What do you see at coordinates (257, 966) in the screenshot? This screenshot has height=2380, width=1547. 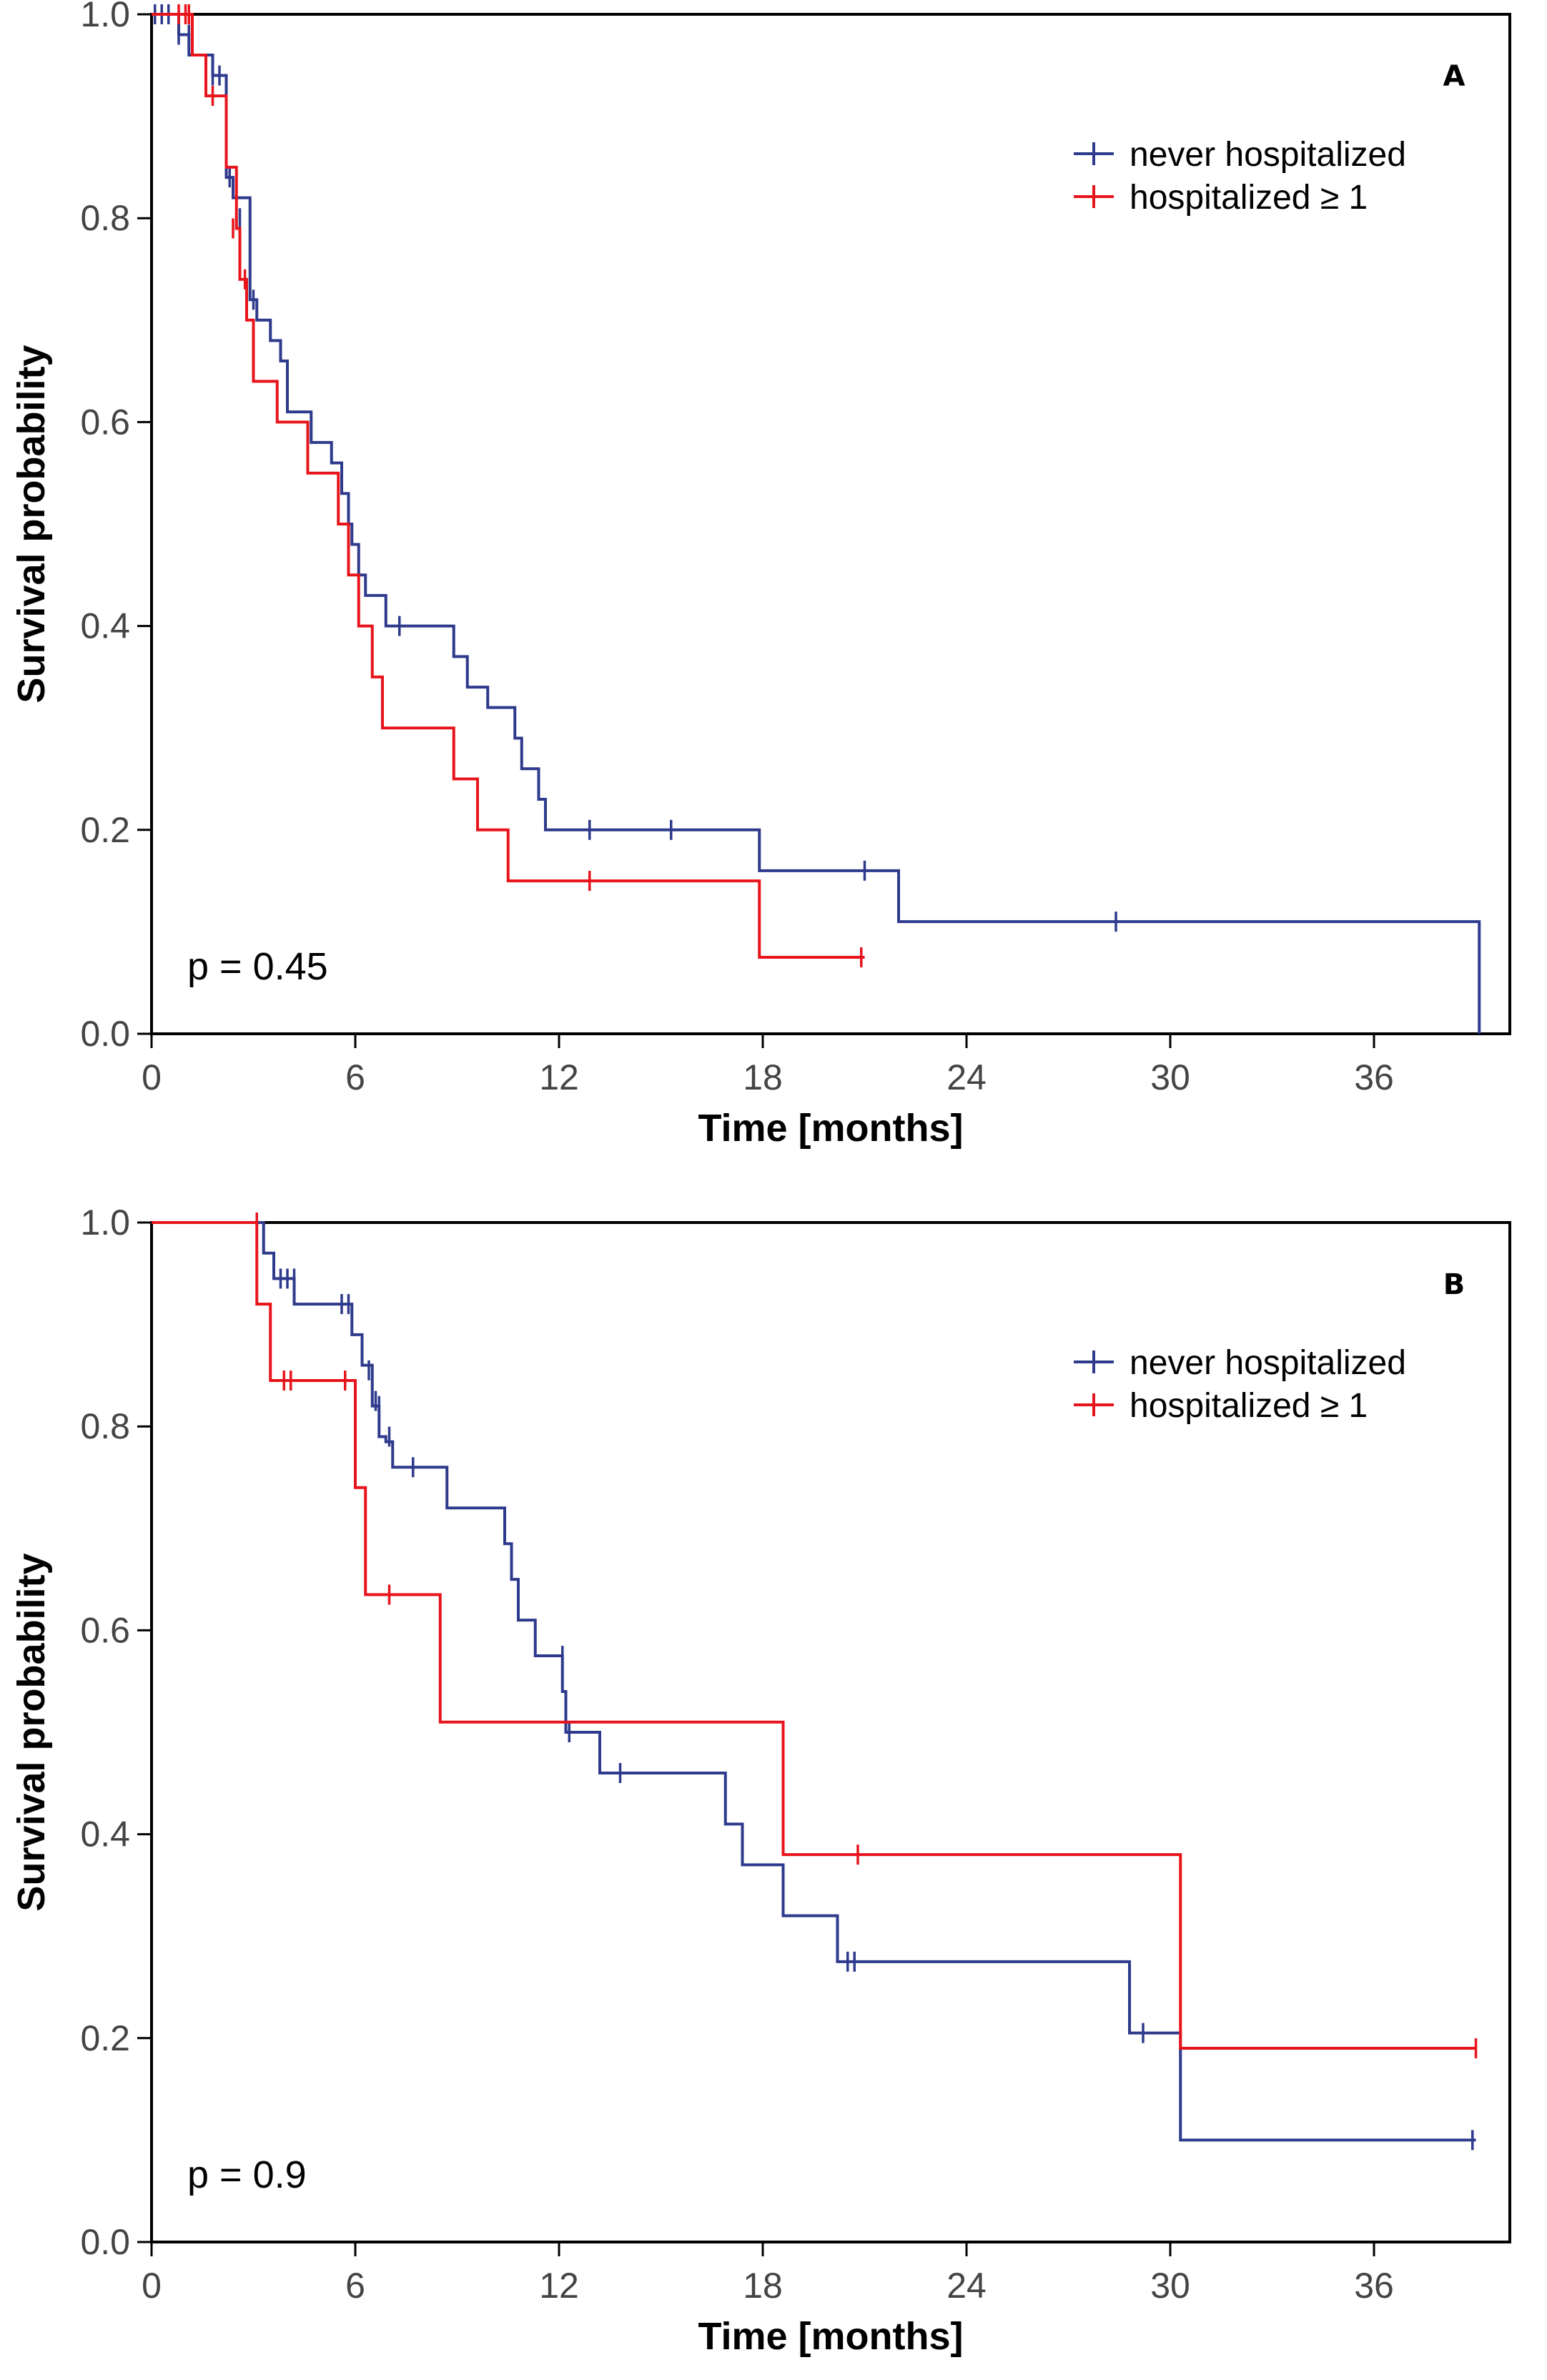 I see `p-value-annotation: p = 0.45` at bounding box center [257, 966].